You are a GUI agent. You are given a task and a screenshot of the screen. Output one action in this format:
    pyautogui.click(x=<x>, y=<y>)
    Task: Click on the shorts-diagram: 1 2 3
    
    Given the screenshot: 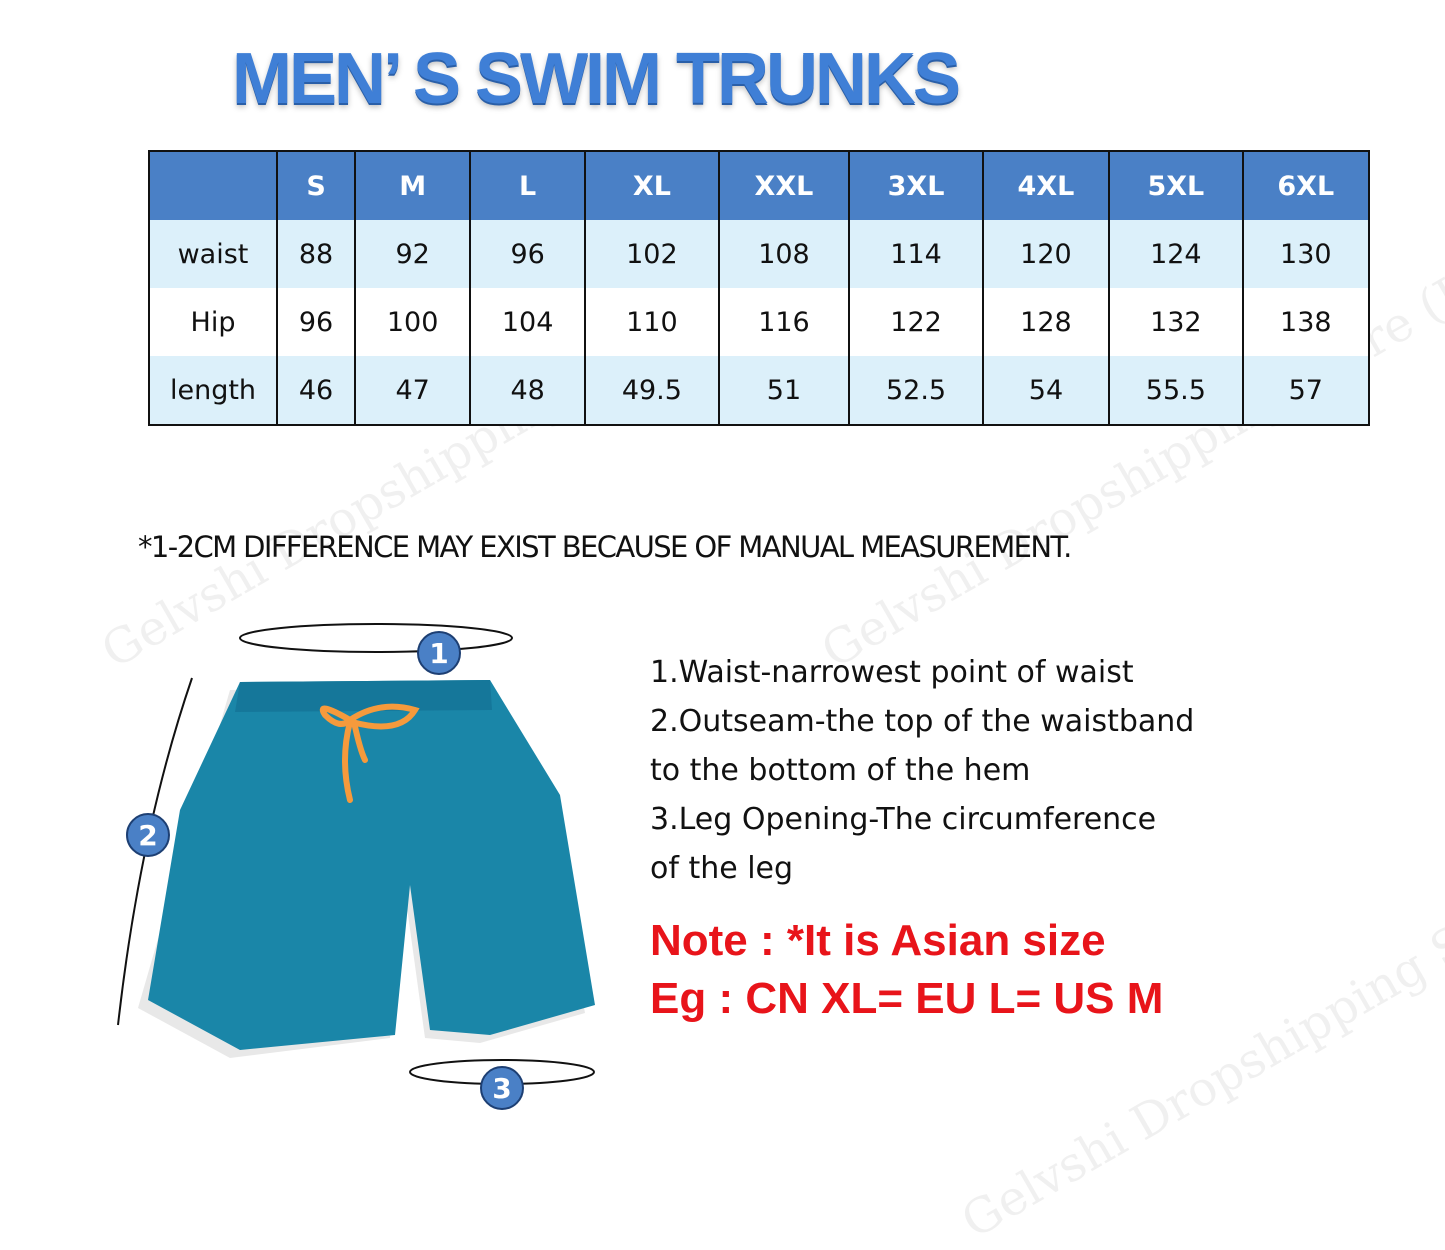 What is the action you would take?
    pyautogui.click(x=356, y=866)
    